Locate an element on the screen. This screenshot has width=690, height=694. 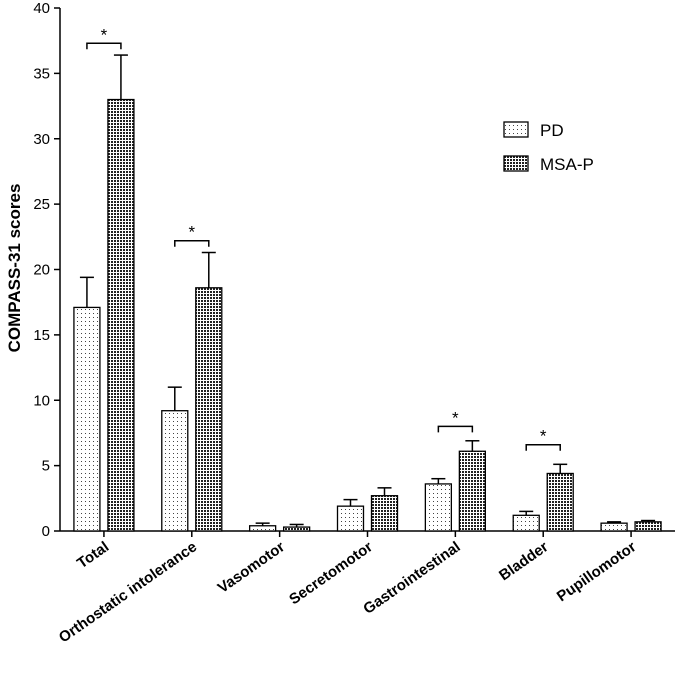
x-tick-label: Gastrointestinal is located at coordinates (411, 577).